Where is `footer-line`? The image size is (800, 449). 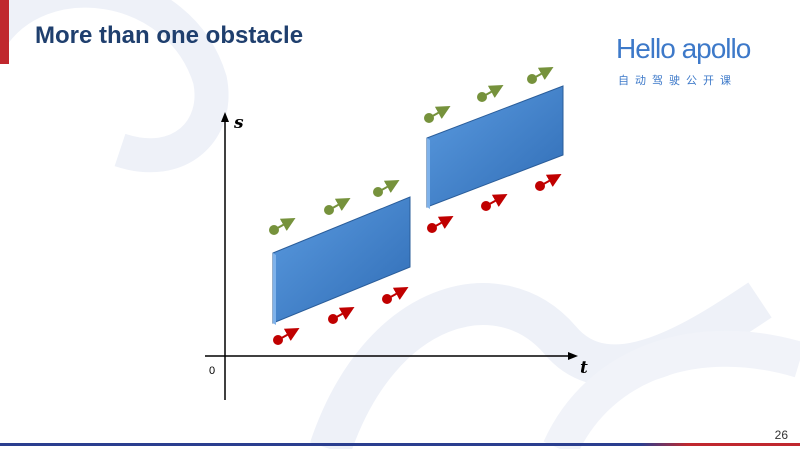
footer-line is located at coordinates (400, 444).